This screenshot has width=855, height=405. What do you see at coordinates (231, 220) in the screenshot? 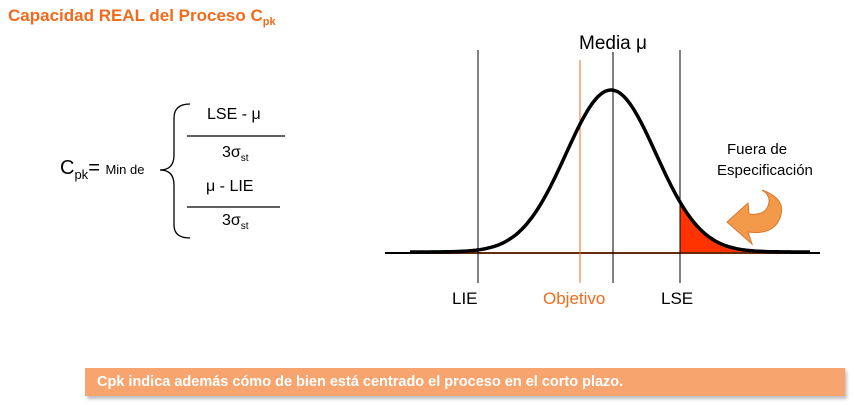
I see `term2-den-main: 3σ` at bounding box center [231, 220].